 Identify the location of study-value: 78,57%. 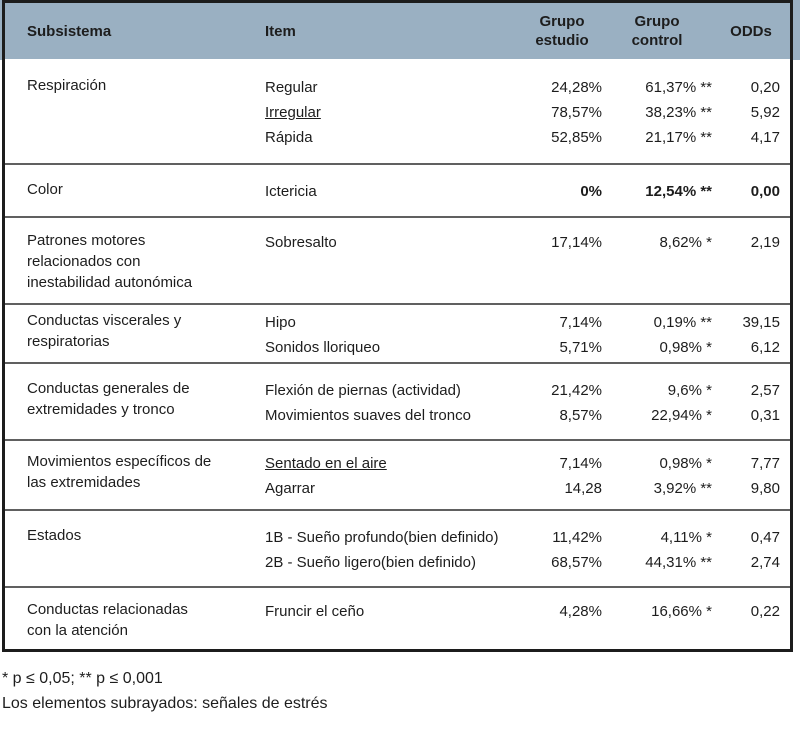
(576, 112).